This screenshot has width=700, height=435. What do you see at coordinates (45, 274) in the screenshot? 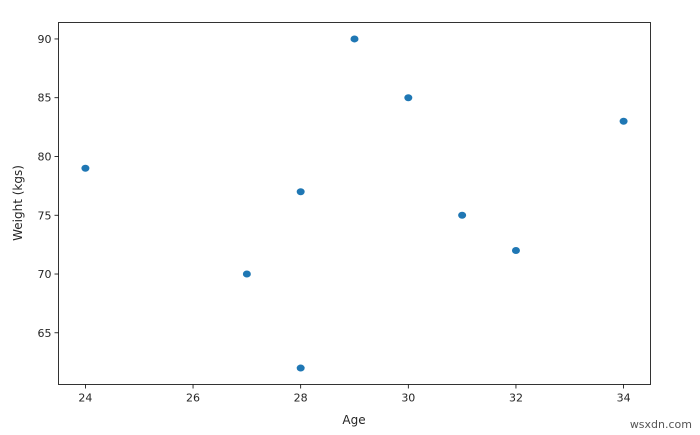
I see `y-tick-label: 70` at bounding box center [45, 274].